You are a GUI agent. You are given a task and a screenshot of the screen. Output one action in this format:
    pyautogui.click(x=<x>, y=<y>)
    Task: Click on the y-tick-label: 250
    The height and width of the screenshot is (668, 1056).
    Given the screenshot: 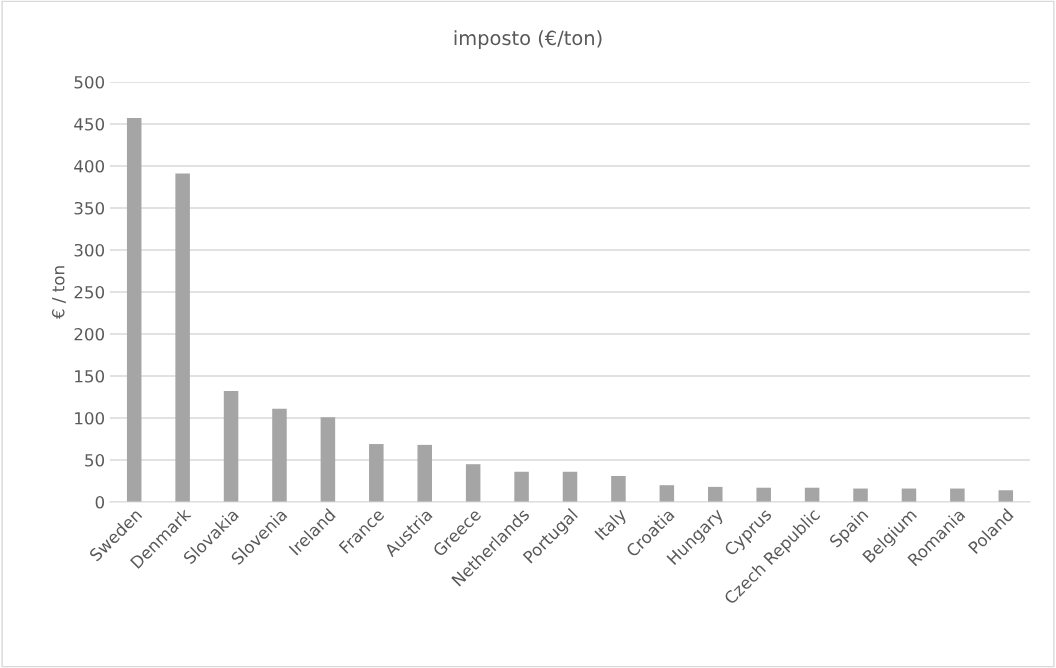 What is the action you would take?
    pyautogui.click(x=89, y=292)
    